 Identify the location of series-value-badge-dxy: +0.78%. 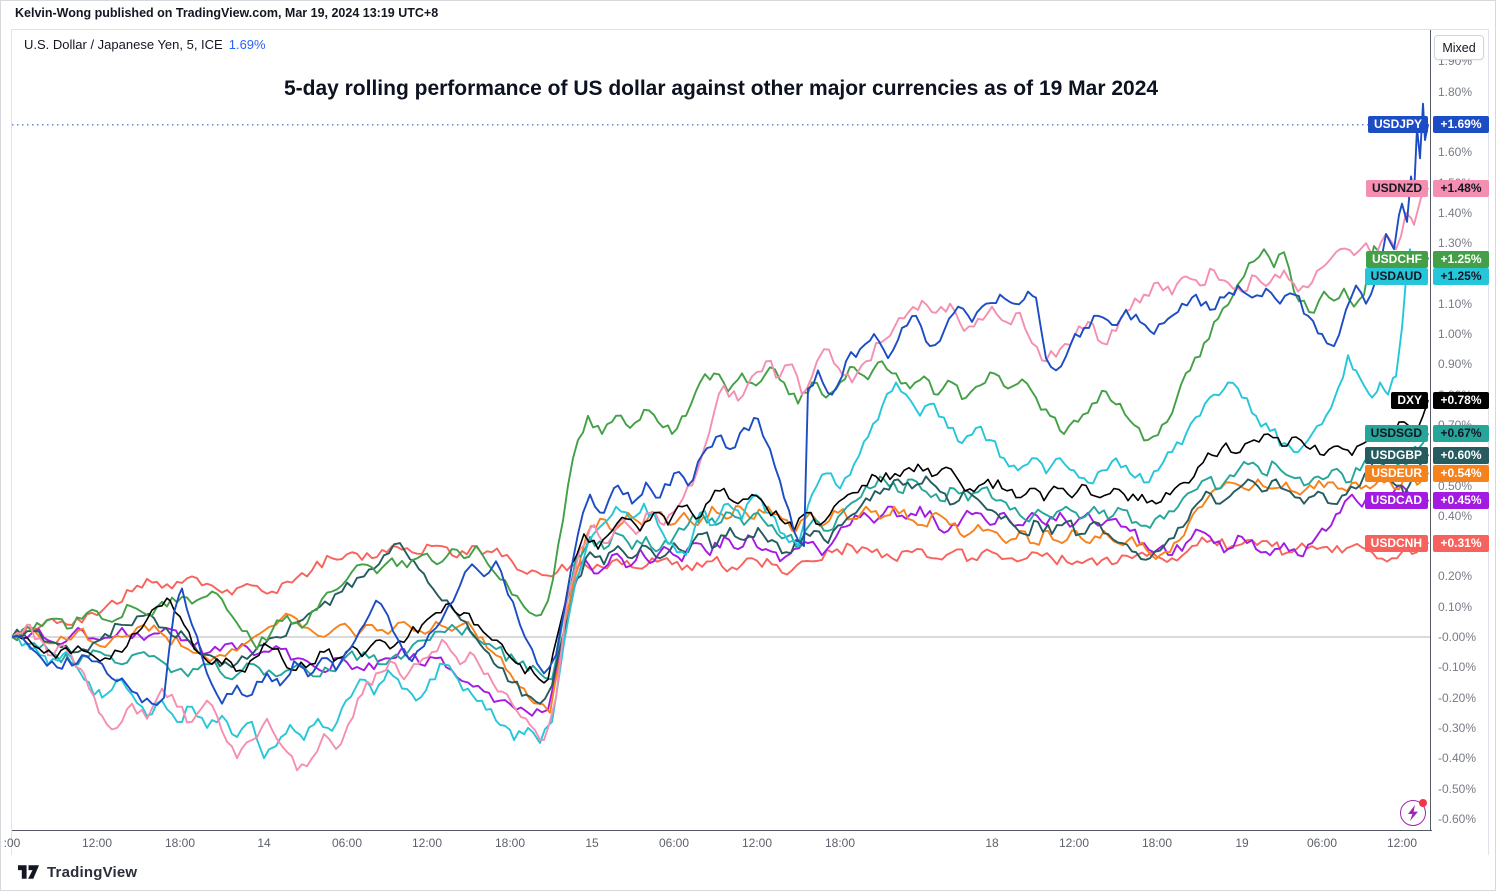
(1461, 401).